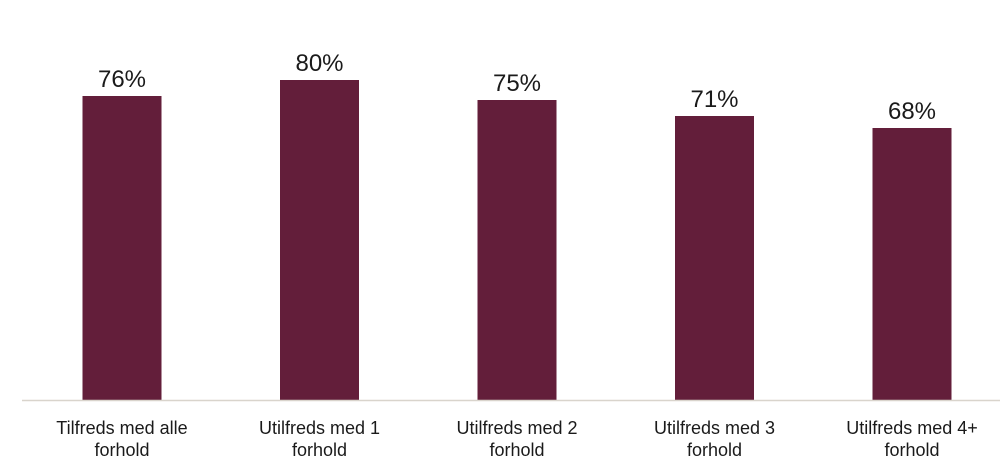  Describe the element at coordinates (714, 439) in the screenshot. I see `category-label-4: Utilfreds med 3 forhold` at that location.